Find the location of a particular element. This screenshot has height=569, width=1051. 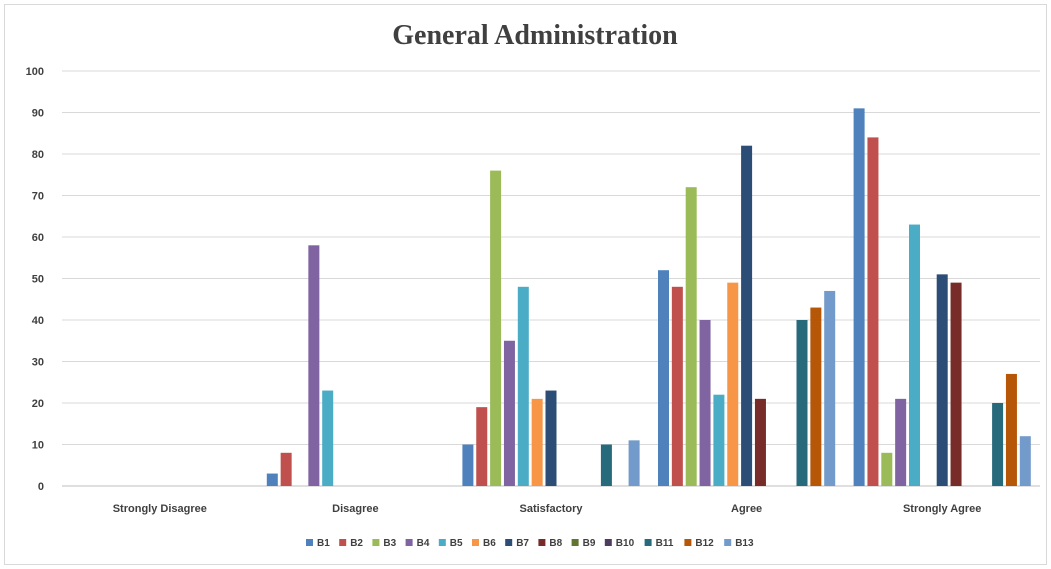

legend-swatch-b7 is located at coordinates (509, 542).